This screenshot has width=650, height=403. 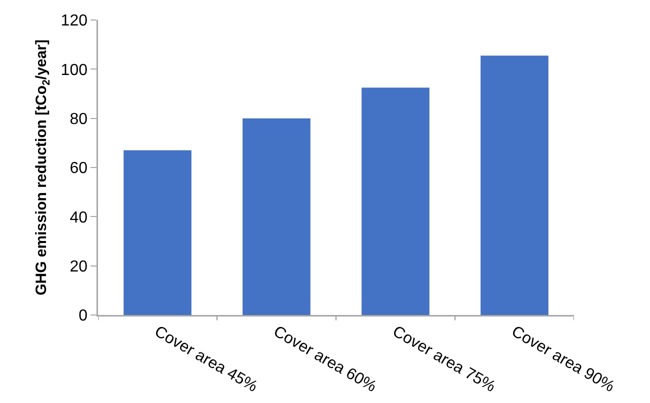 What do you see at coordinates (79, 217) in the screenshot?
I see `y-tick-label: 40` at bounding box center [79, 217].